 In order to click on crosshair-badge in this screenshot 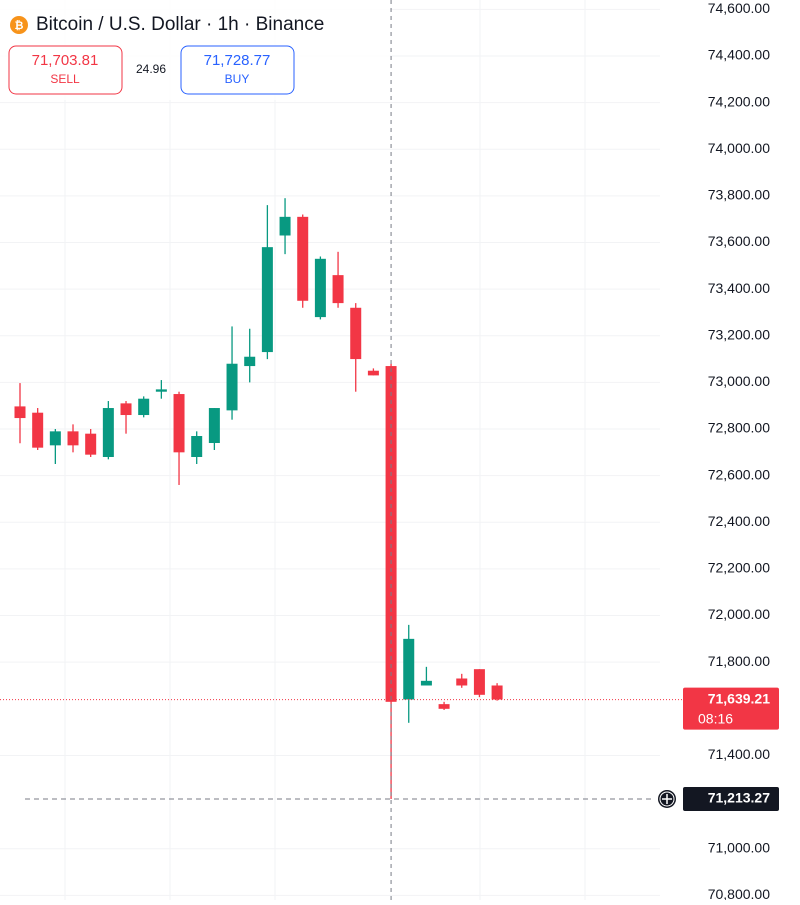, I will do `click(731, 798)`.